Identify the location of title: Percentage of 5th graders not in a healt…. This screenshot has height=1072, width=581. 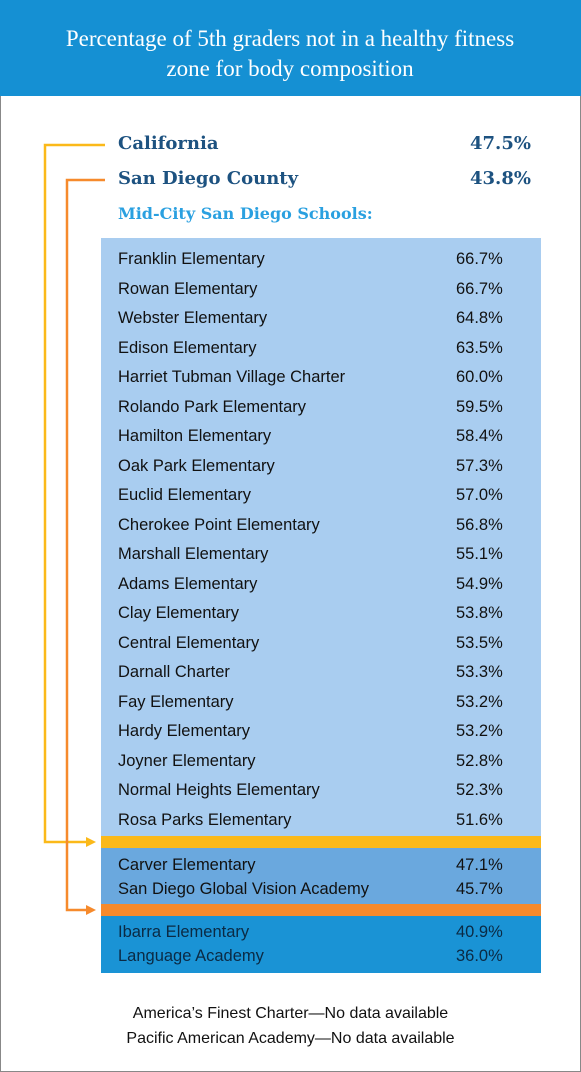
(290, 53).